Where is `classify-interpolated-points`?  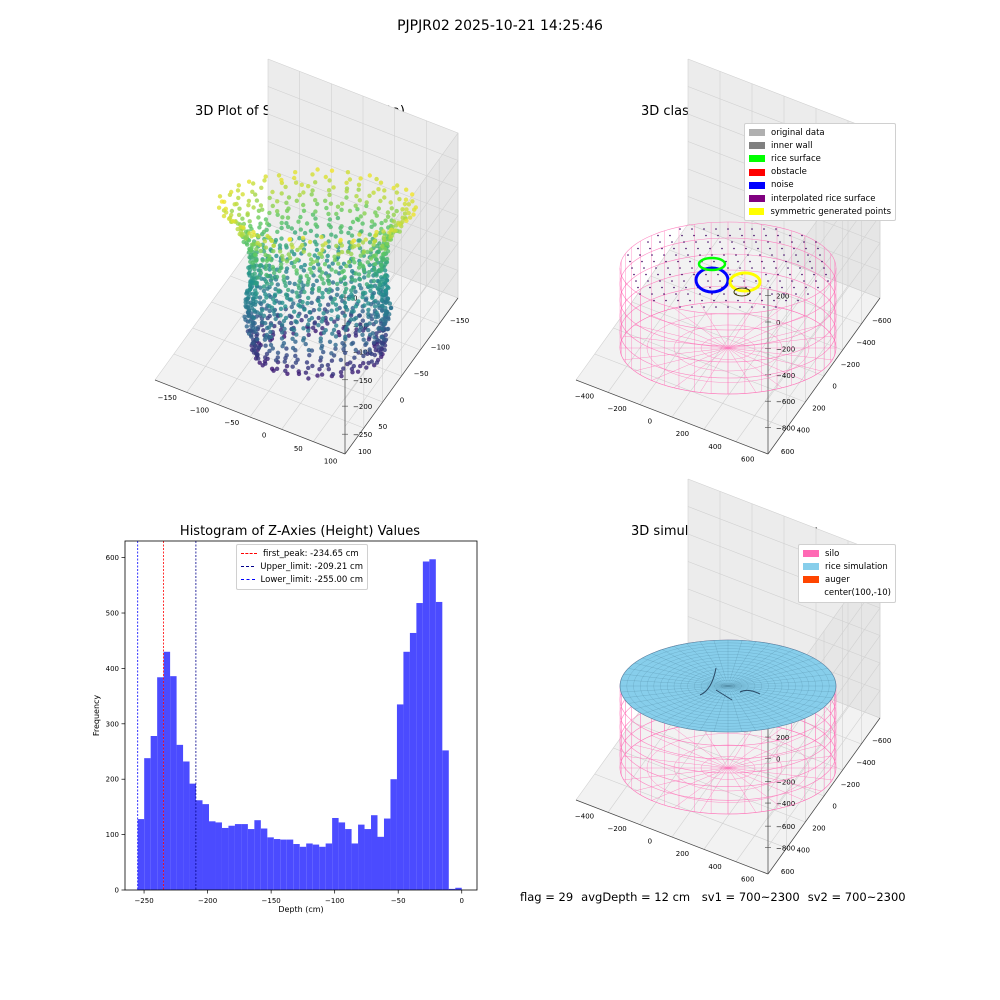
classify-interpolated-points is located at coordinates (728, 268).